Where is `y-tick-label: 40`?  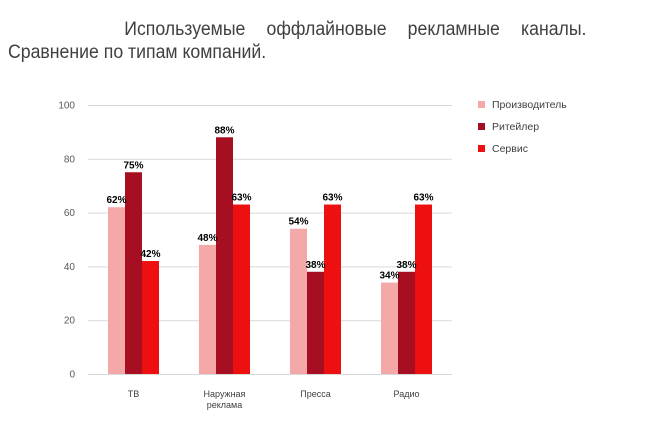
y-tick-label: 40 is located at coordinates (70, 267).